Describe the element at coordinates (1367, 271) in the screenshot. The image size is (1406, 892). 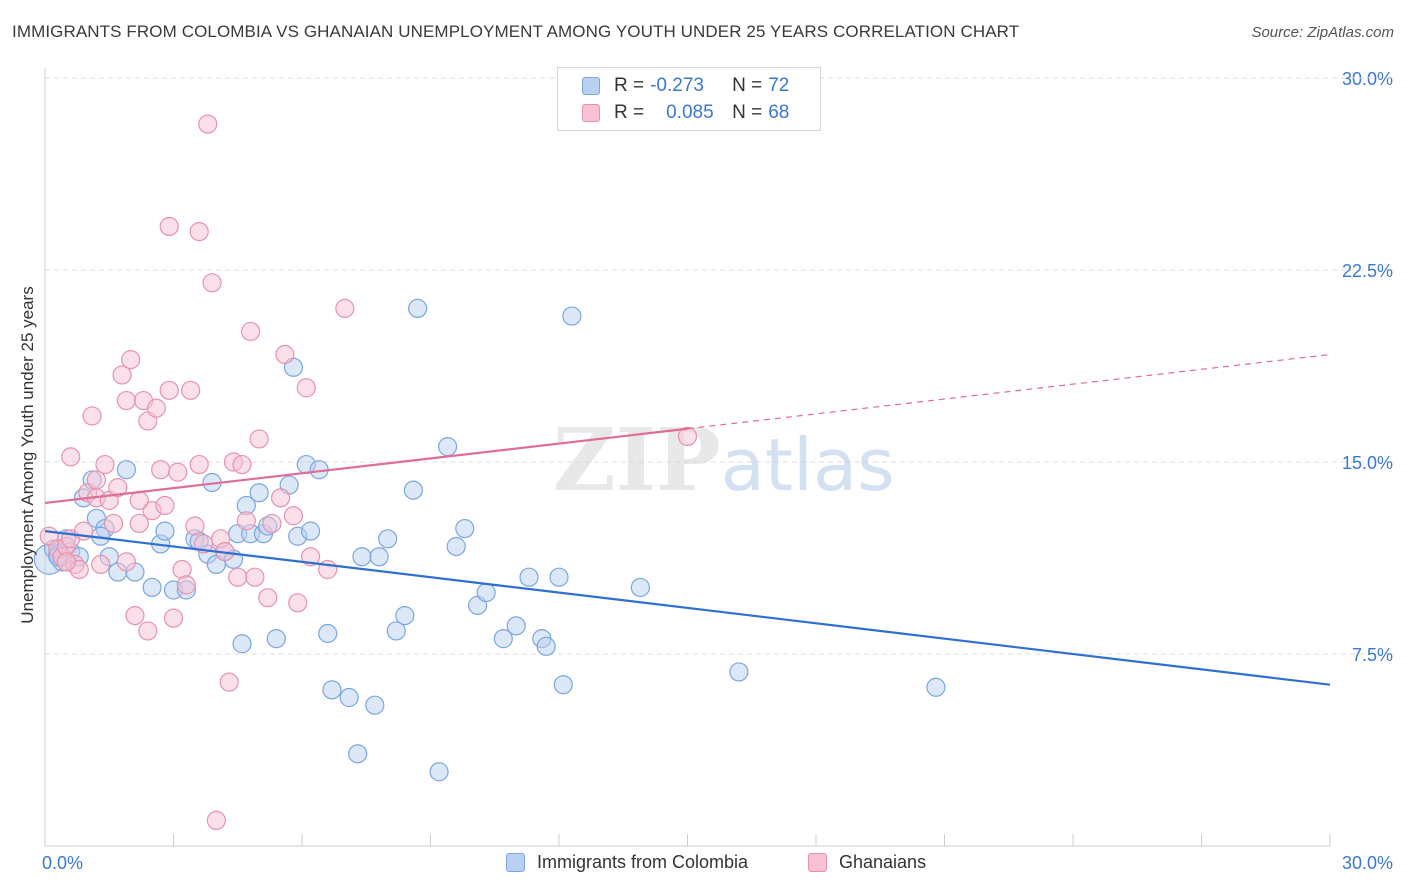
I see `y-tick-label: 22.5%` at that location.